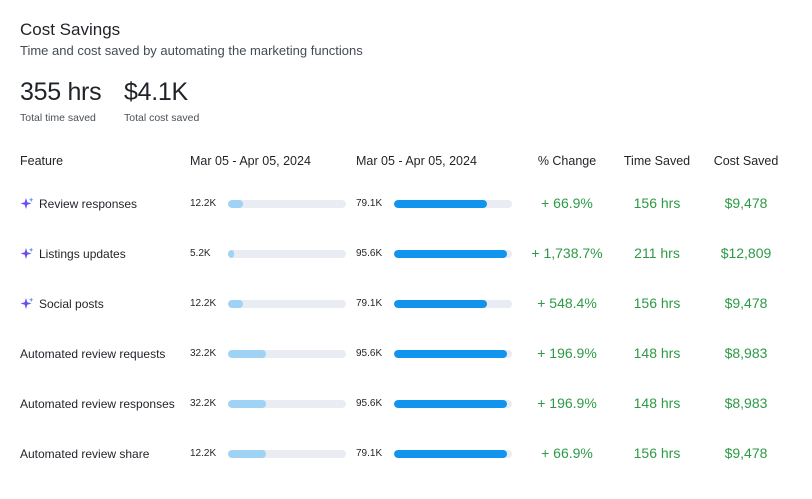 The image size is (812, 499). I want to click on header-time-saved: Time Saved, so click(657, 161).